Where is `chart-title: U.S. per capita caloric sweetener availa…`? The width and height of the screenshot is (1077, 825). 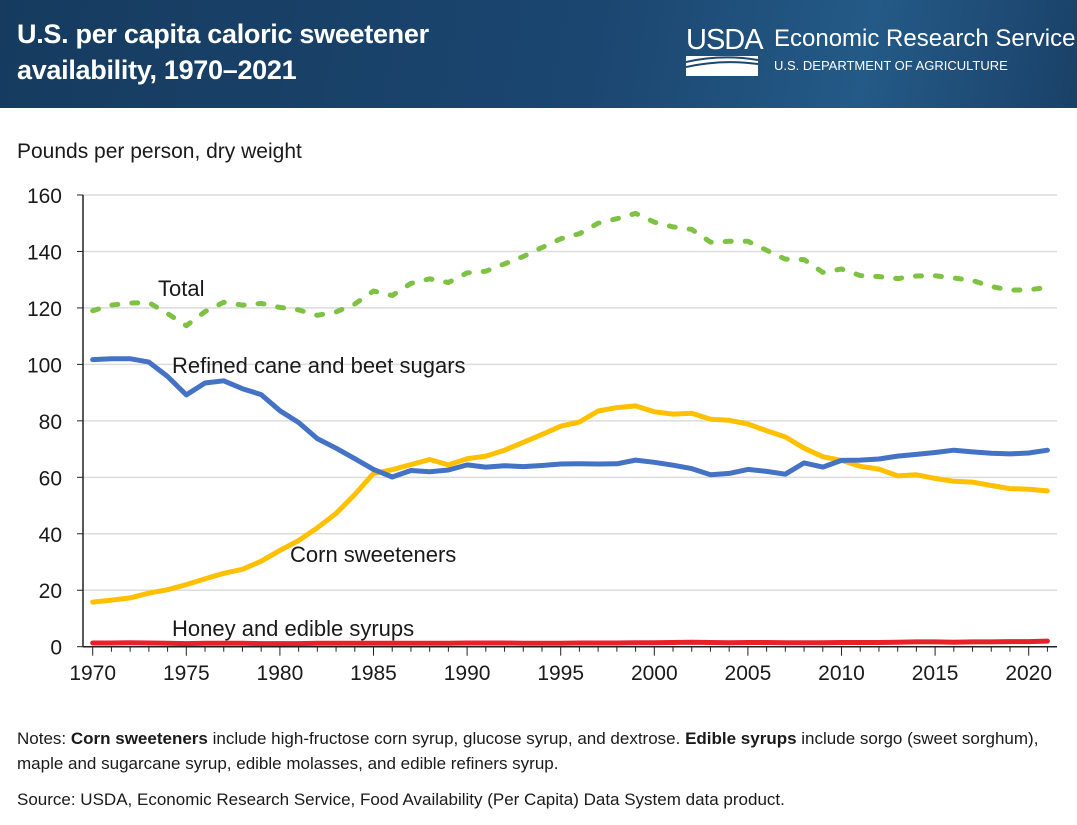 chart-title: U.S. per capita caloric sweetener availa… is located at coordinates (223, 52).